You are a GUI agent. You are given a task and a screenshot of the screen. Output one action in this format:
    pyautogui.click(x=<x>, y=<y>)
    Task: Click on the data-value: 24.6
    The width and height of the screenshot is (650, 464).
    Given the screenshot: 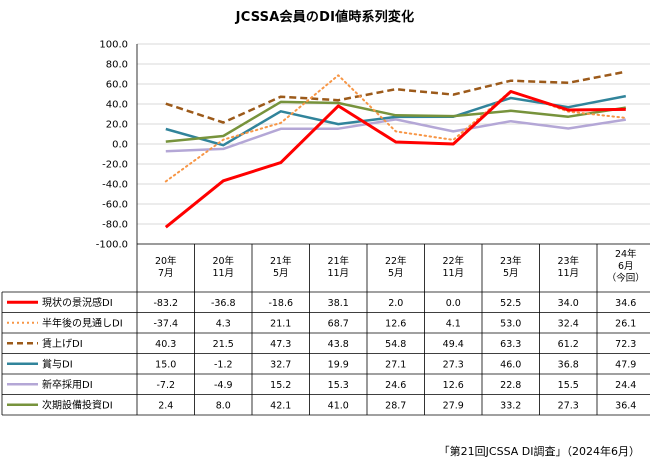 What is the action you would take?
    pyautogui.click(x=395, y=385)
    